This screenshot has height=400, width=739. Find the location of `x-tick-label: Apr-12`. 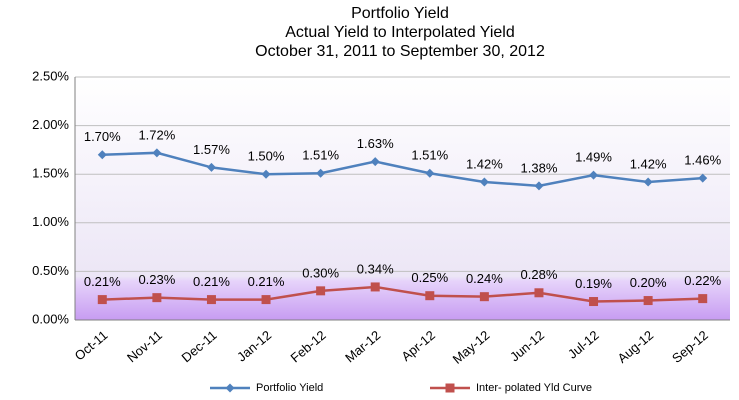

x-tick-label: Apr-12 is located at coordinates (418, 345).